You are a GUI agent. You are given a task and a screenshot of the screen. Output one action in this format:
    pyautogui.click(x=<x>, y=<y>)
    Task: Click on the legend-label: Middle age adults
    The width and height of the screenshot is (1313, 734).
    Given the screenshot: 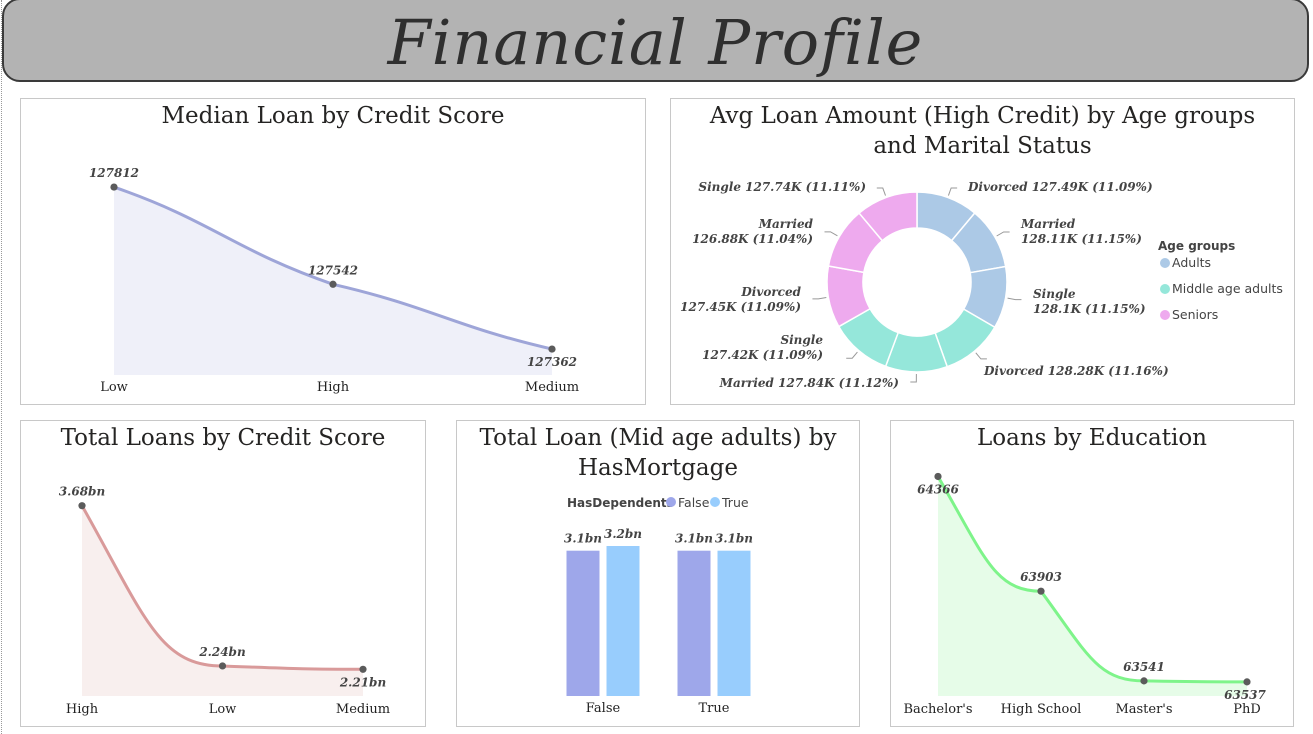 What is the action you would take?
    pyautogui.click(x=1227, y=288)
    